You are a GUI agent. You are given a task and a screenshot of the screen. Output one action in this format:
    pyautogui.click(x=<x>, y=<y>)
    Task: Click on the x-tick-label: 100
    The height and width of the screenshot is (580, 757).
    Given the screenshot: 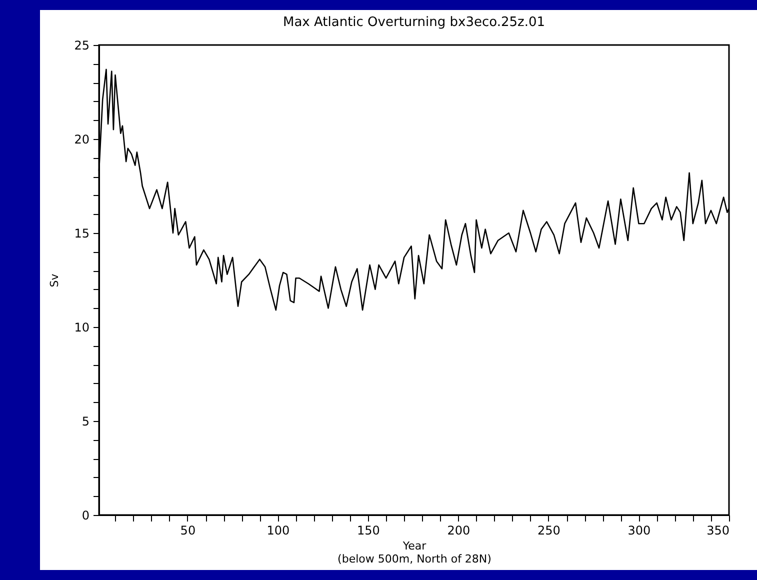 What is the action you would take?
    pyautogui.click(x=278, y=531)
    